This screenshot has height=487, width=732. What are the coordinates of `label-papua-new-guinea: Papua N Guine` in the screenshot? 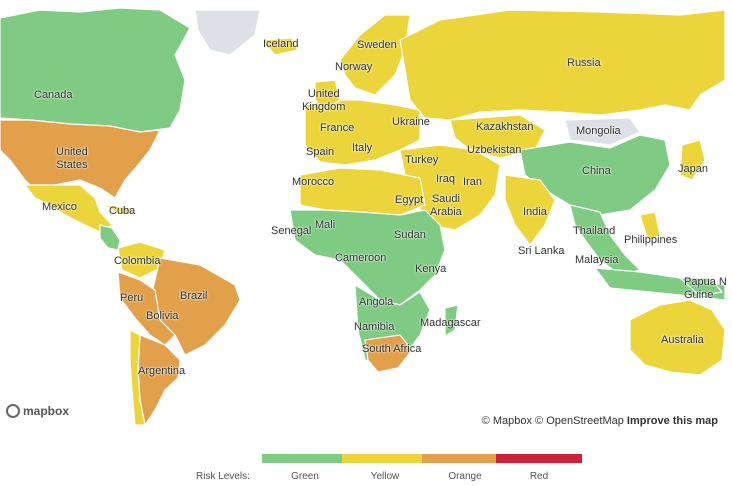 It's located at (705, 288).